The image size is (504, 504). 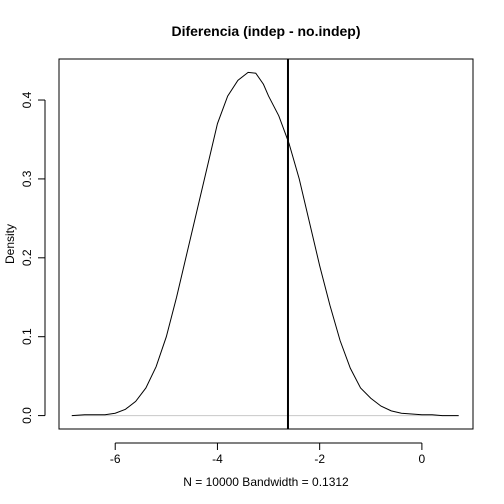 What do you see at coordinates (422, 459) in the screenshot?
I see `x-tick-label: 0` at bounding box center [422, 459].